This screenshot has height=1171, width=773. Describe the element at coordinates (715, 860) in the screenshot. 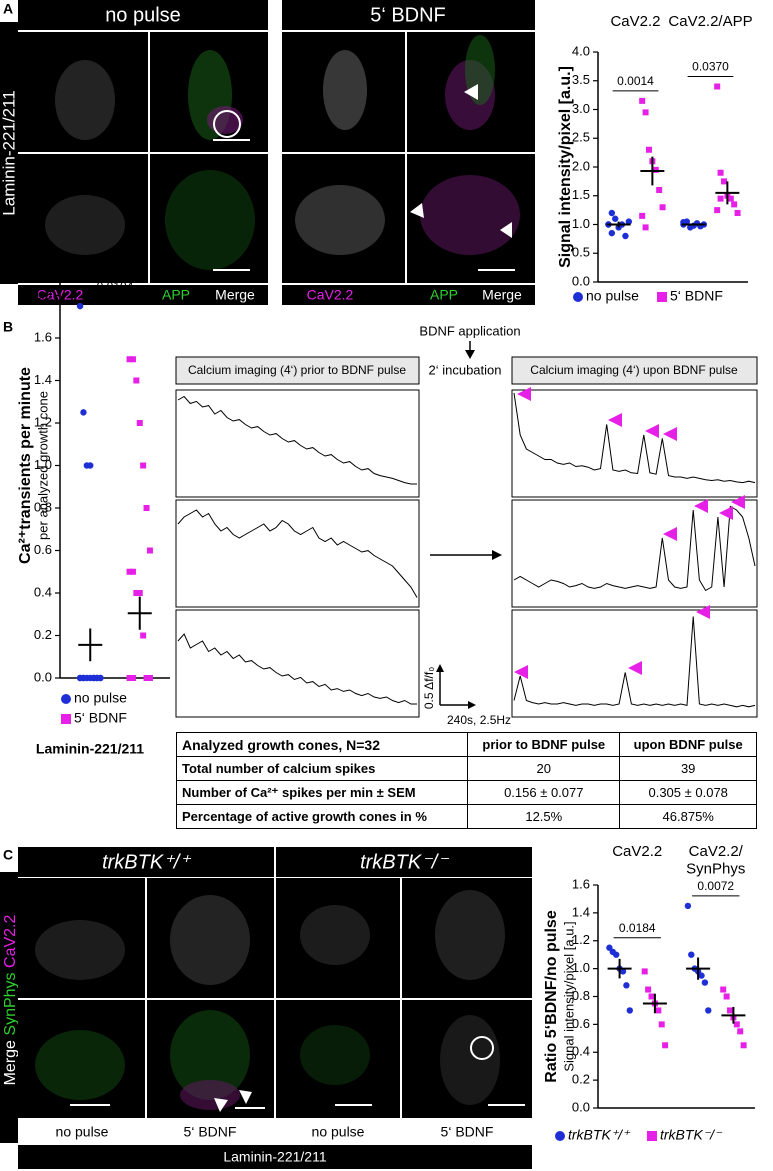

I see `category-label: CaV2.2/SynPhys` at that location.